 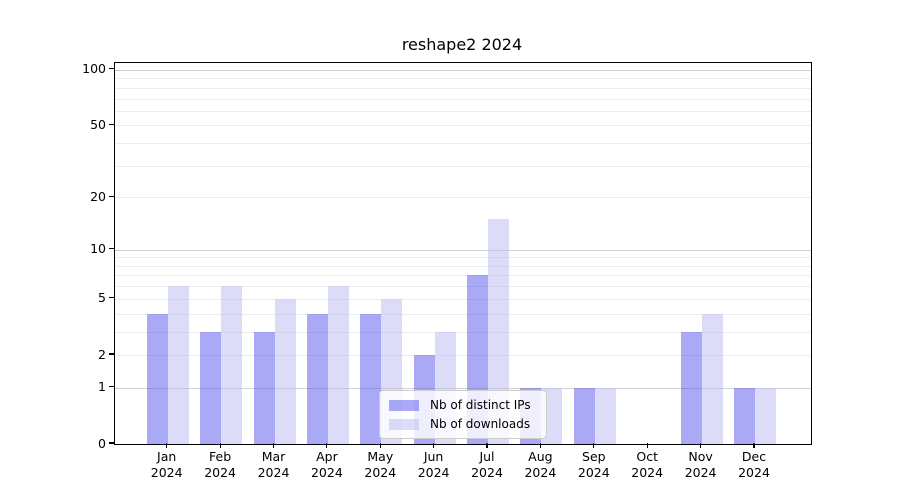 What do you see at coordinates (285, 371) in the screenshot?
I see `bar-nb-of-downloads-mar` at bounding box center [285, 371].